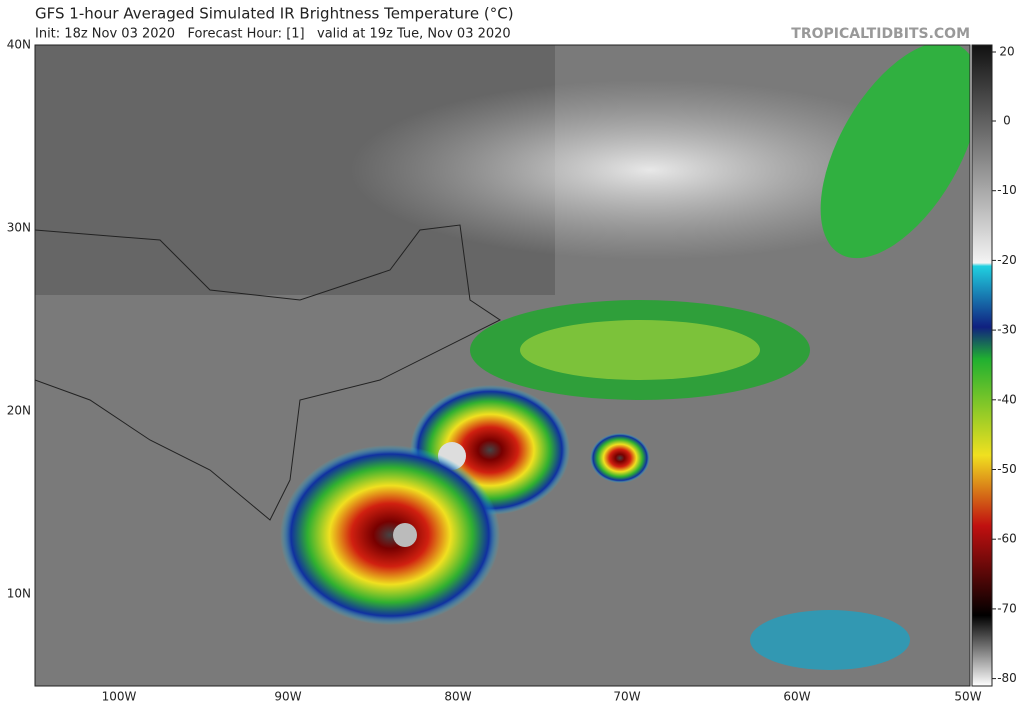 The height and width of the screenshot is (706, 1024). Describe the element at coordinates (19, 594) in the screenshot. I see `lat-label: 10N` at that location.